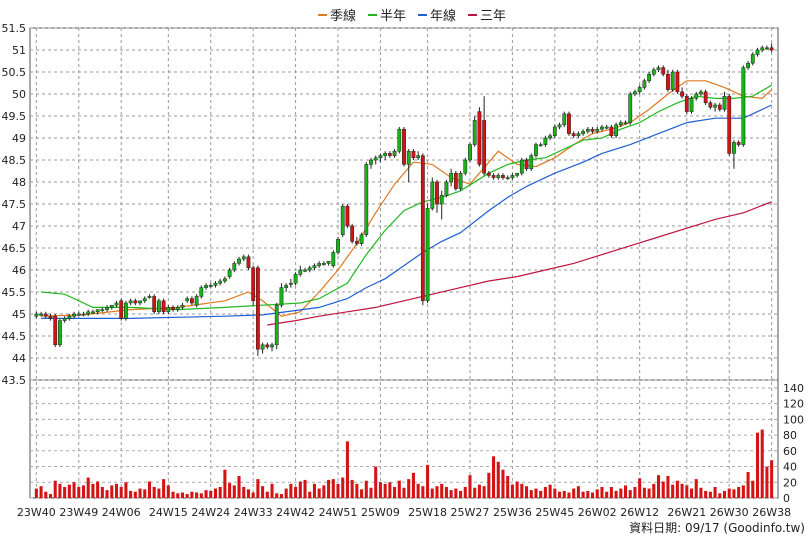  What do you see at coordinates (36, 512) in the screenshot?
I see `time-tick-label: 23W40` at bounding box center [36, 512].